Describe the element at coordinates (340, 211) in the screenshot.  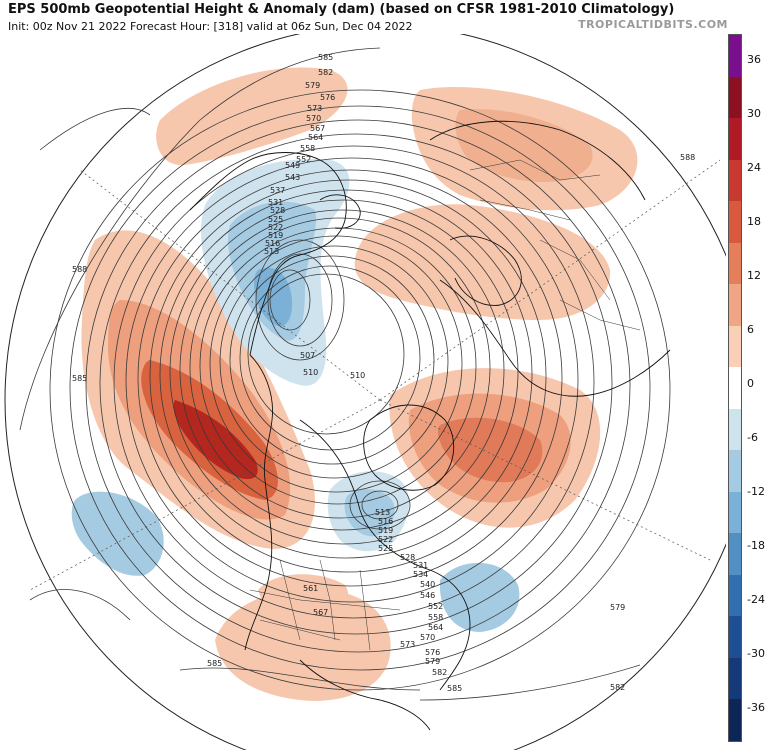
I see `coastline-arctic-islands` at that location.